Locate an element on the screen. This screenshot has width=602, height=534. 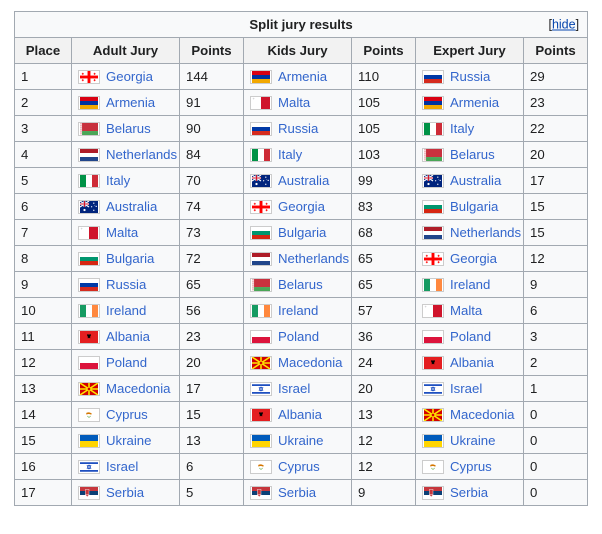
flag-icon-poland is located at coordinates (89, 362).